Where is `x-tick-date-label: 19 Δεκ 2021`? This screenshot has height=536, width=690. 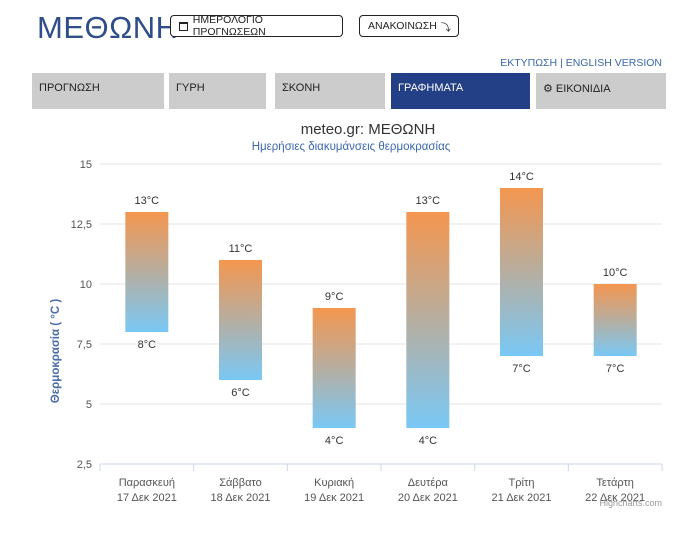 x-tick-date-label: 19 Δεκ 2021 is located at coordinates (334, 498).